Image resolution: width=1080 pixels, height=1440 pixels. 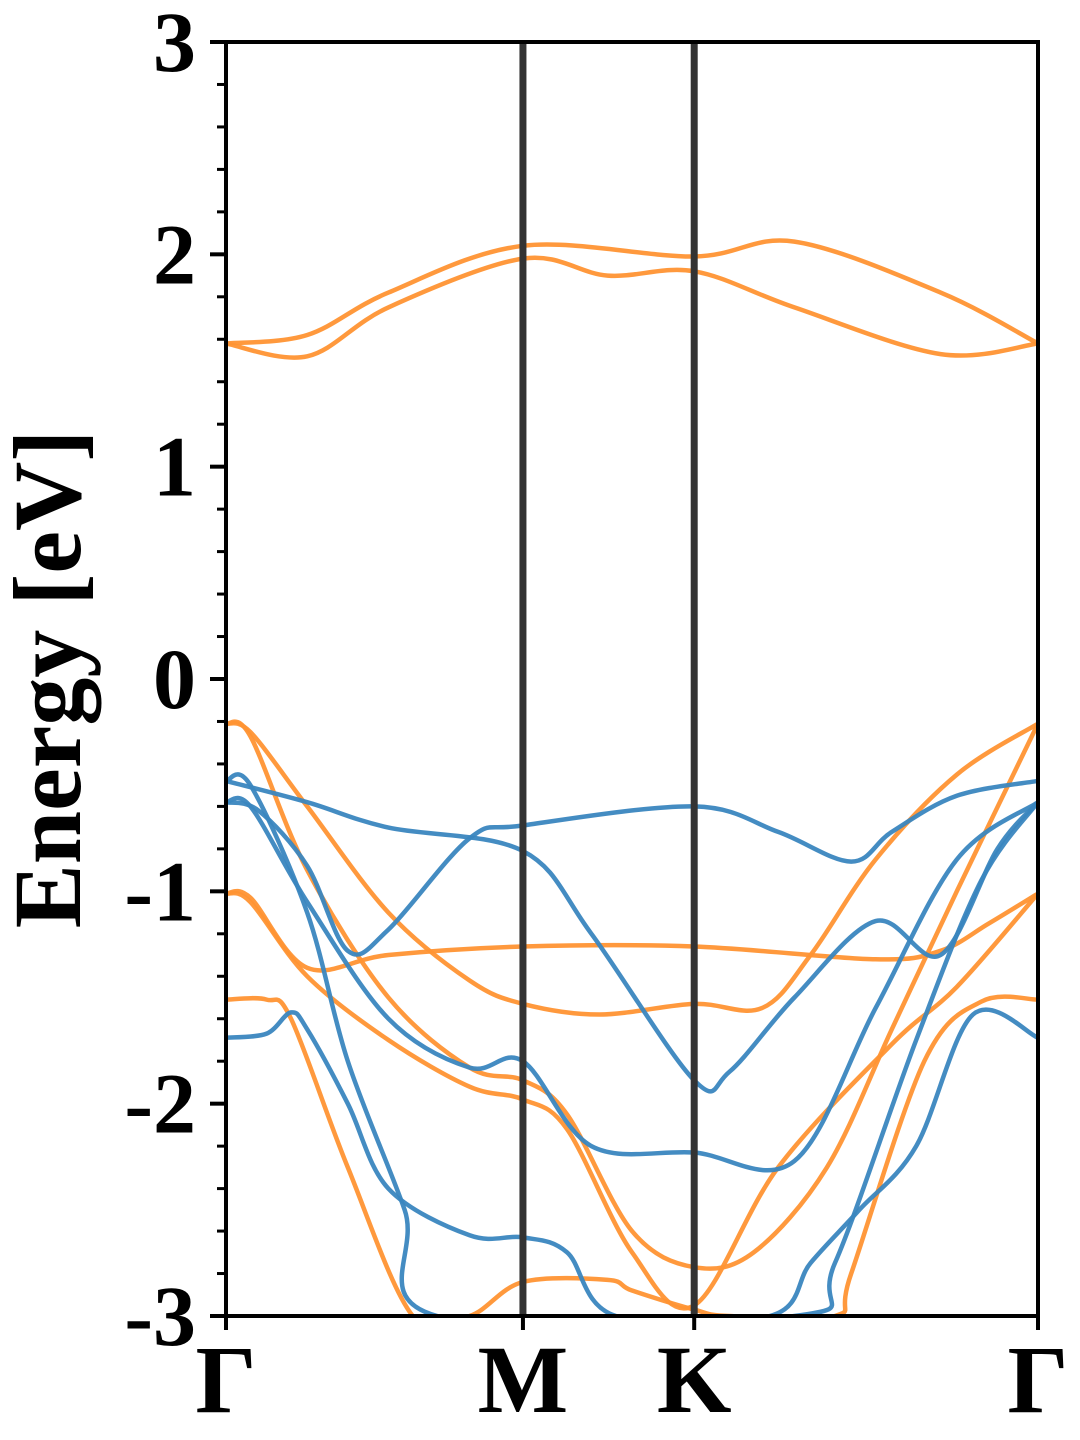 What do you see at coordinates (174, 254) in the screenshot?
I see `y-tick-label: 2` at bounding box center [174, 254].